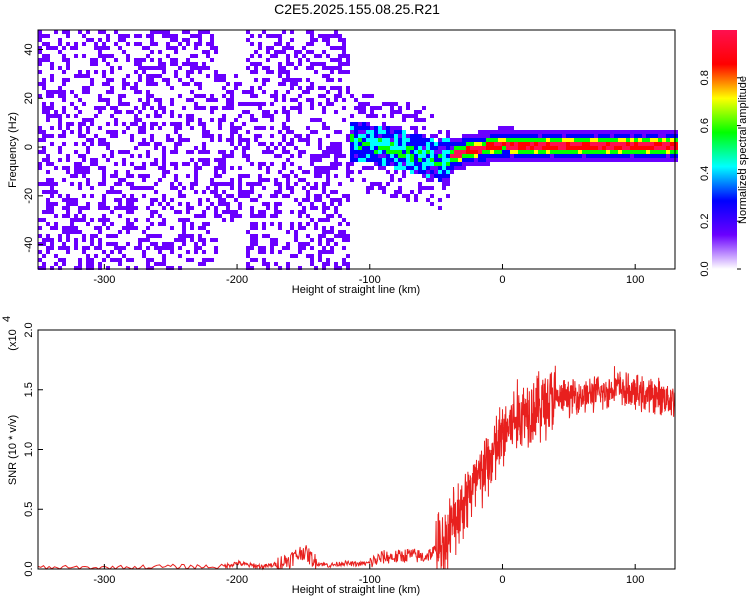 This screenshot has width=750, height=600. I want to click on snr-multiplier-base: (x10, so click(13, 339).